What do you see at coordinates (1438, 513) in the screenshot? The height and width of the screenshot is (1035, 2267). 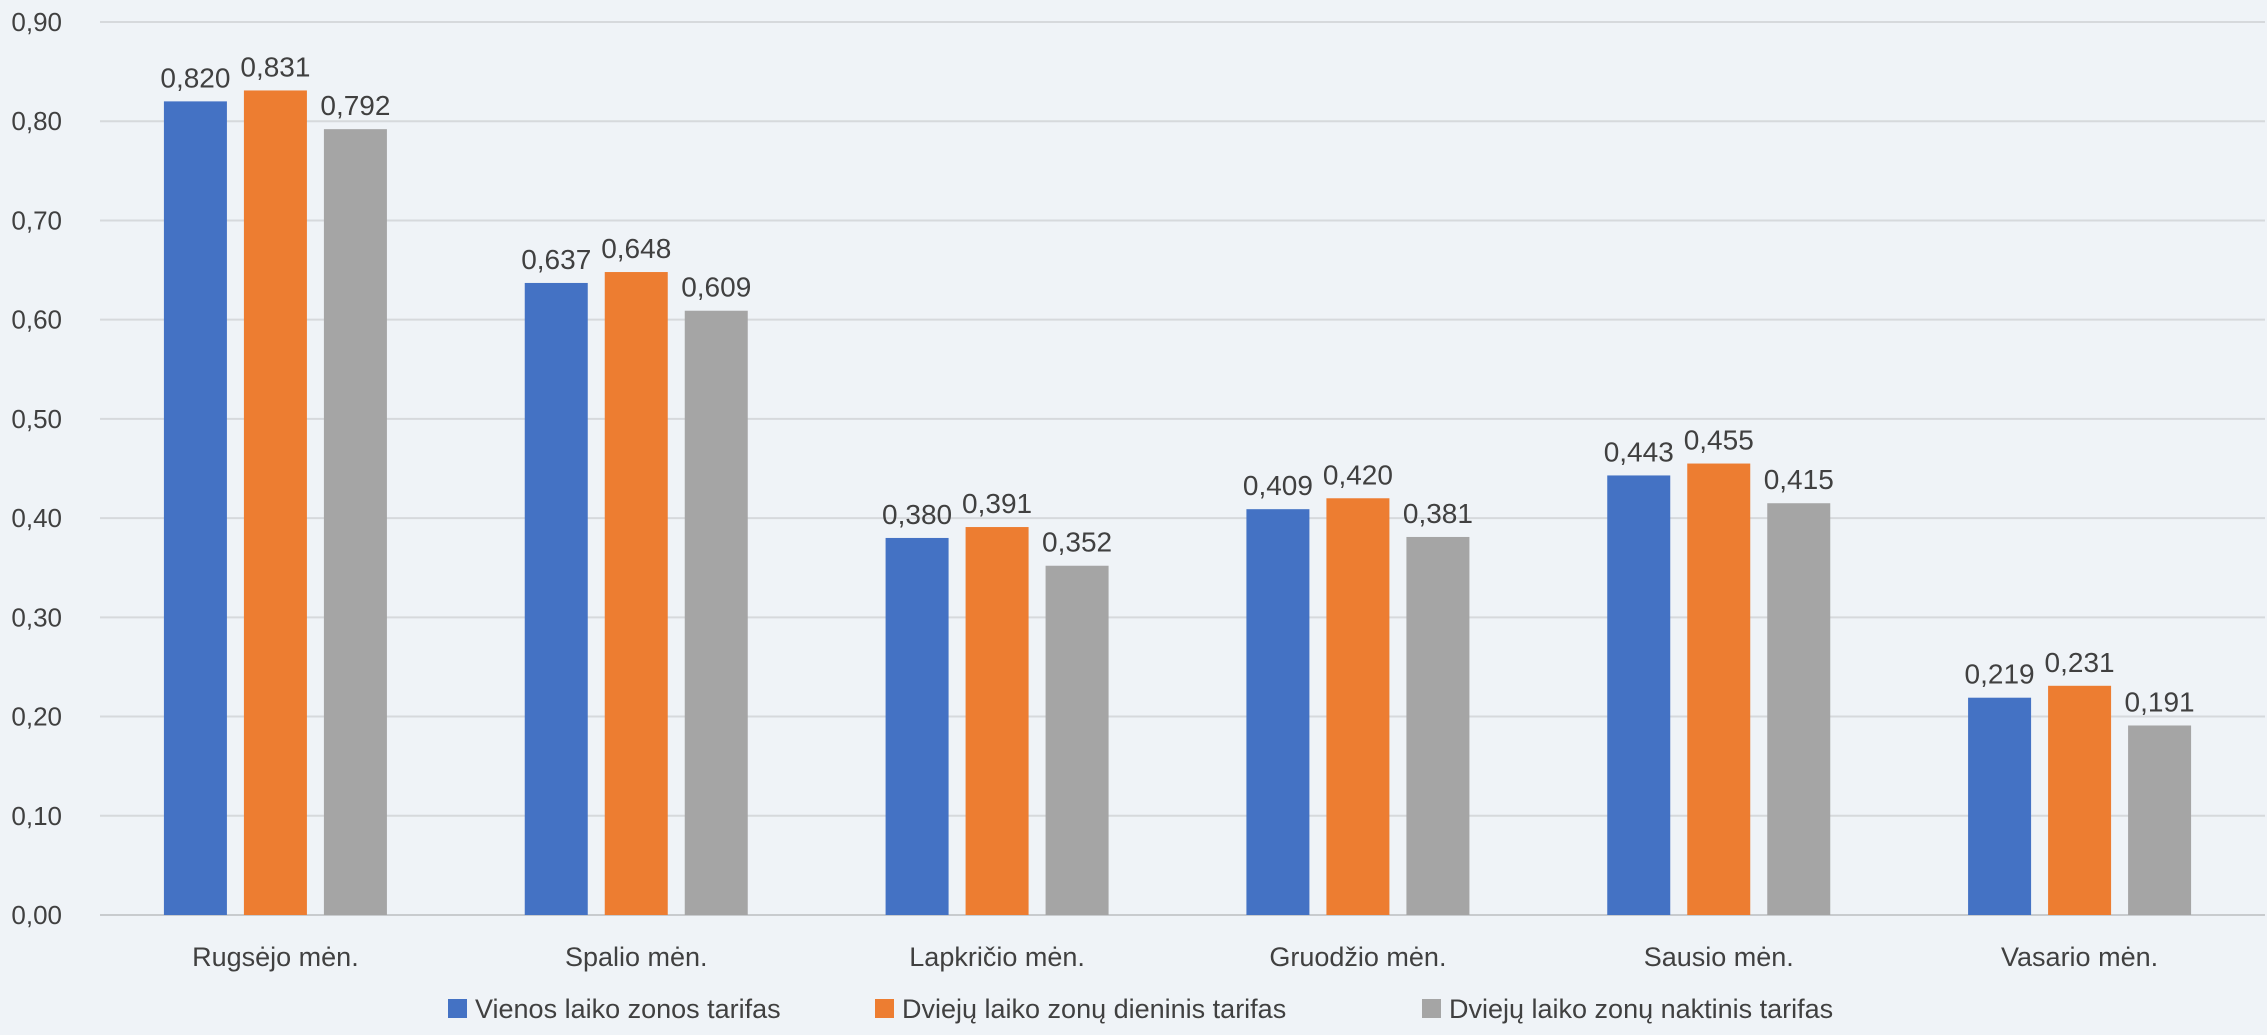 I see `data-label: 0,381` at bounding box center [1438, 513].